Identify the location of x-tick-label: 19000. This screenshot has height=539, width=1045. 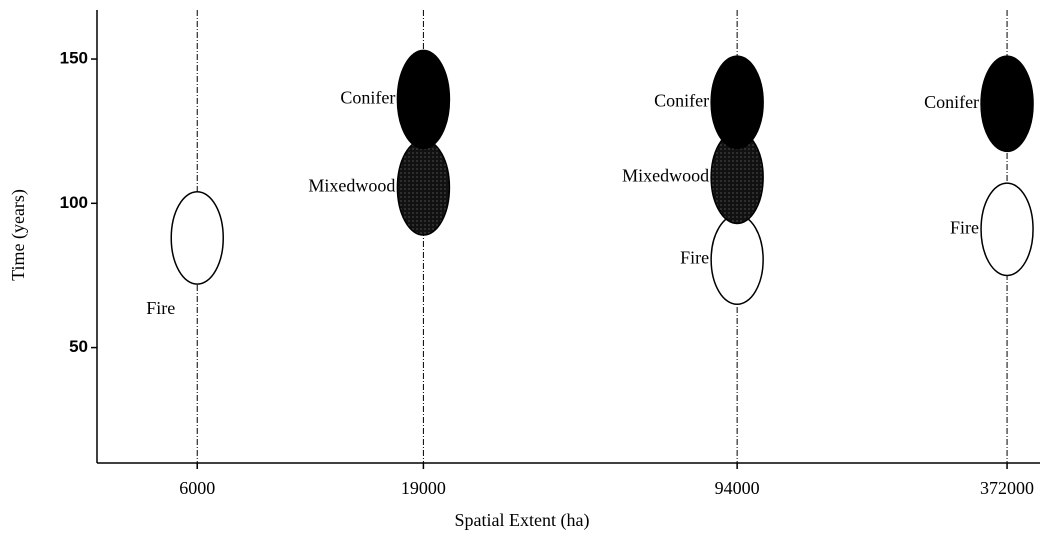
(423, 488).